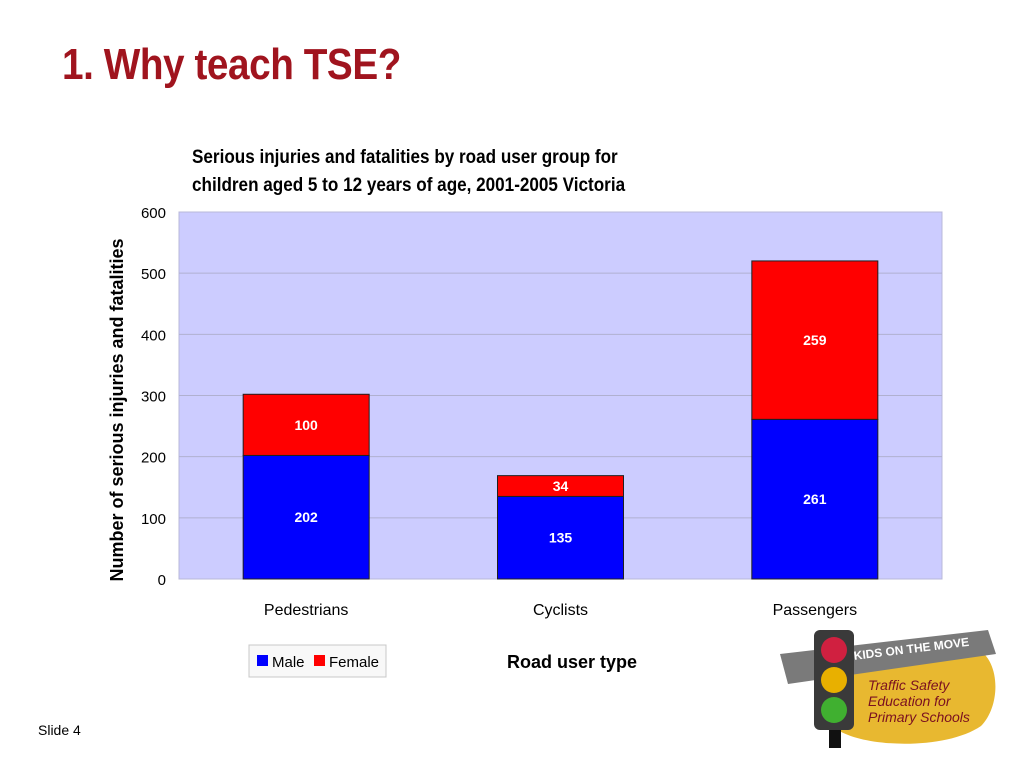 This screenshot has height=768, width=1024. What do you see at coordinates (834, 650) in the screenshot?
I see `traffic-light-red-icon` at bounding box center [834, 650].